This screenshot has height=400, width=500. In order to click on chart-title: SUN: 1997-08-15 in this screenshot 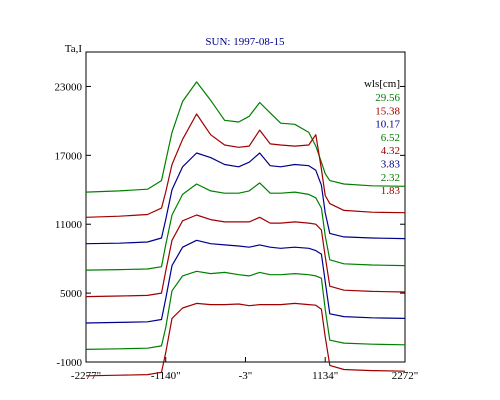, I will do `click(245, 42)`.